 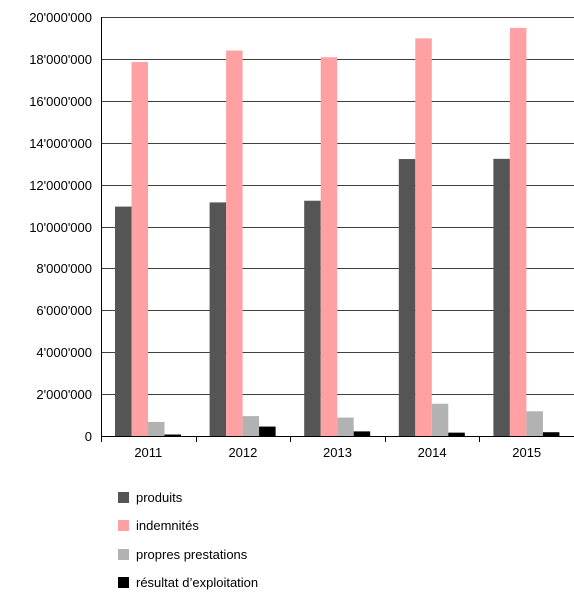 I want to click on legend-label: produits, so click(x=159, y=497).